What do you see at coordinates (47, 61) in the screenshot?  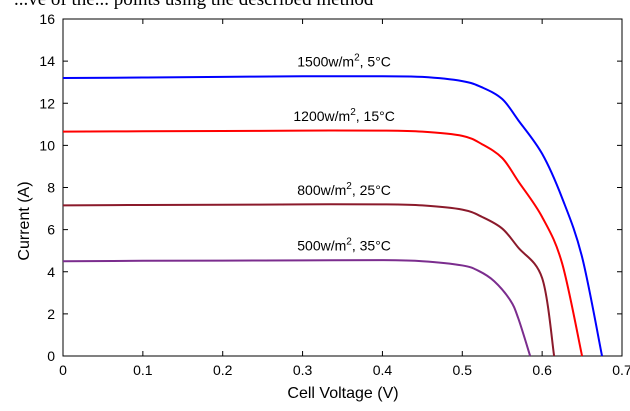 I see `y-tick-label: 14` at bounding box center [47, 61].